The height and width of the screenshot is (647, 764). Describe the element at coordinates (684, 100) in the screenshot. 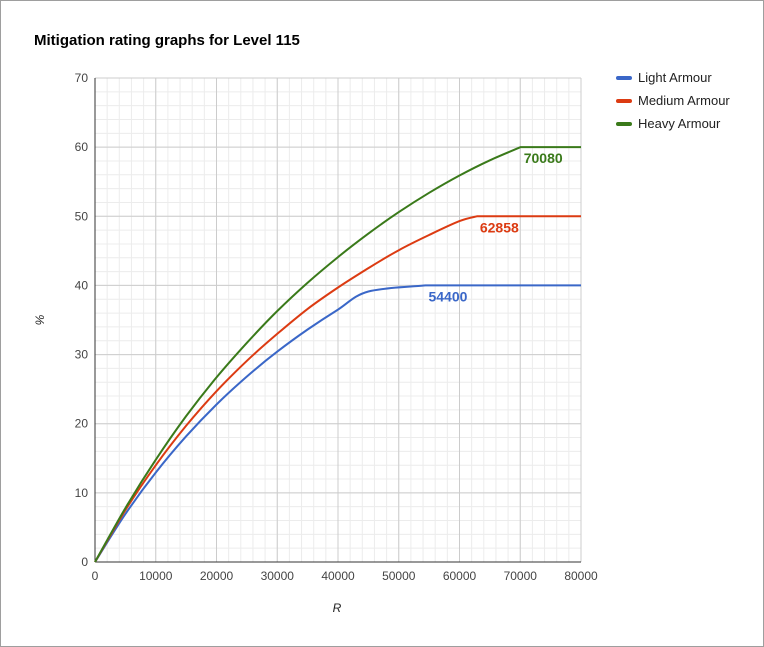

I see `legend-label-2: Medium Armour` at that location.